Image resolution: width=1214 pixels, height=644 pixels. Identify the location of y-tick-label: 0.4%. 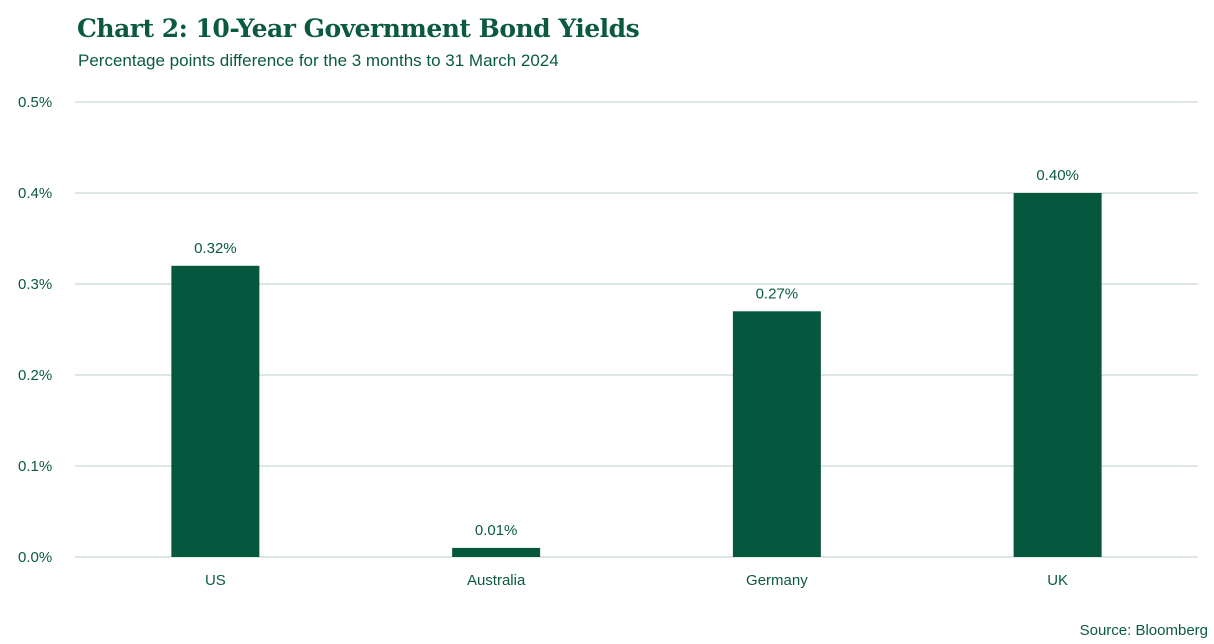
(35, 193).